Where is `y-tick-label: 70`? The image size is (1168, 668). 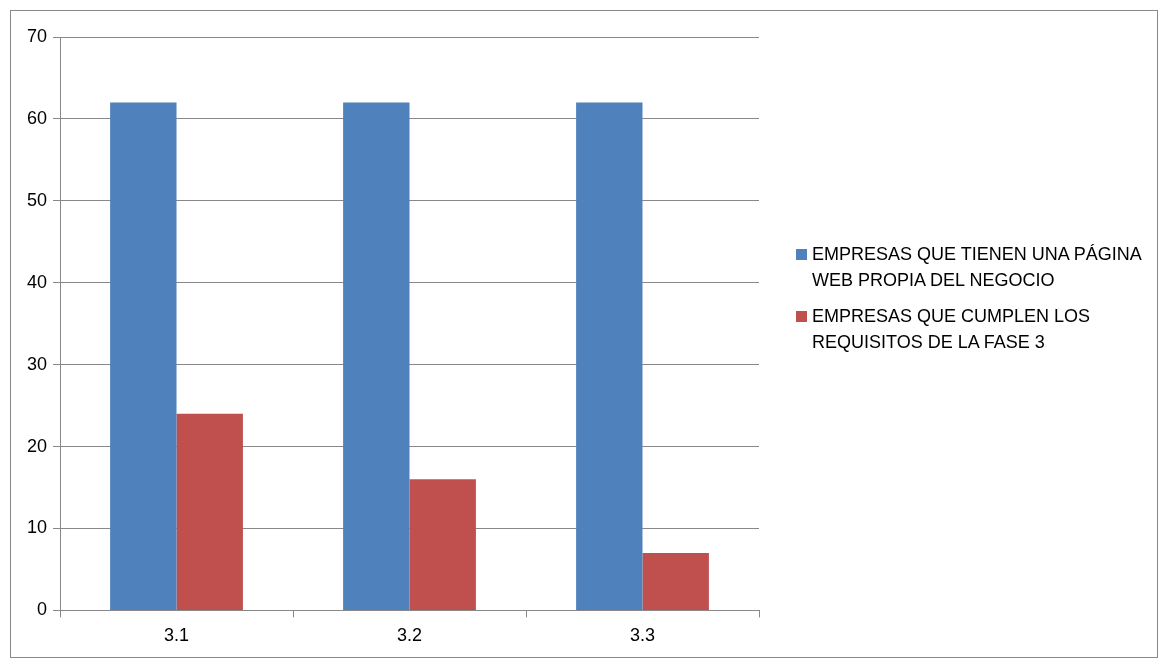
y-tick-label: 70 is located at coordinates (37, 35).